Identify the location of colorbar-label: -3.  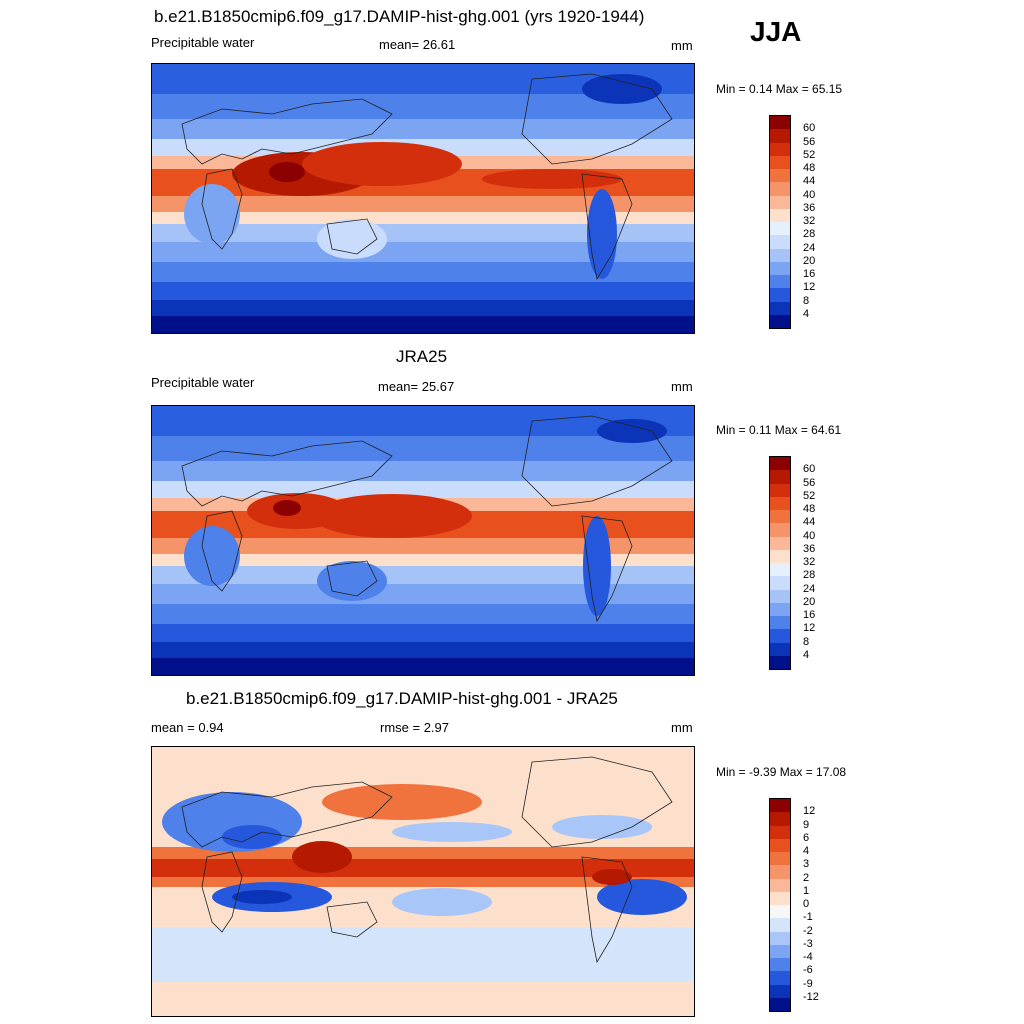
(808, 943).